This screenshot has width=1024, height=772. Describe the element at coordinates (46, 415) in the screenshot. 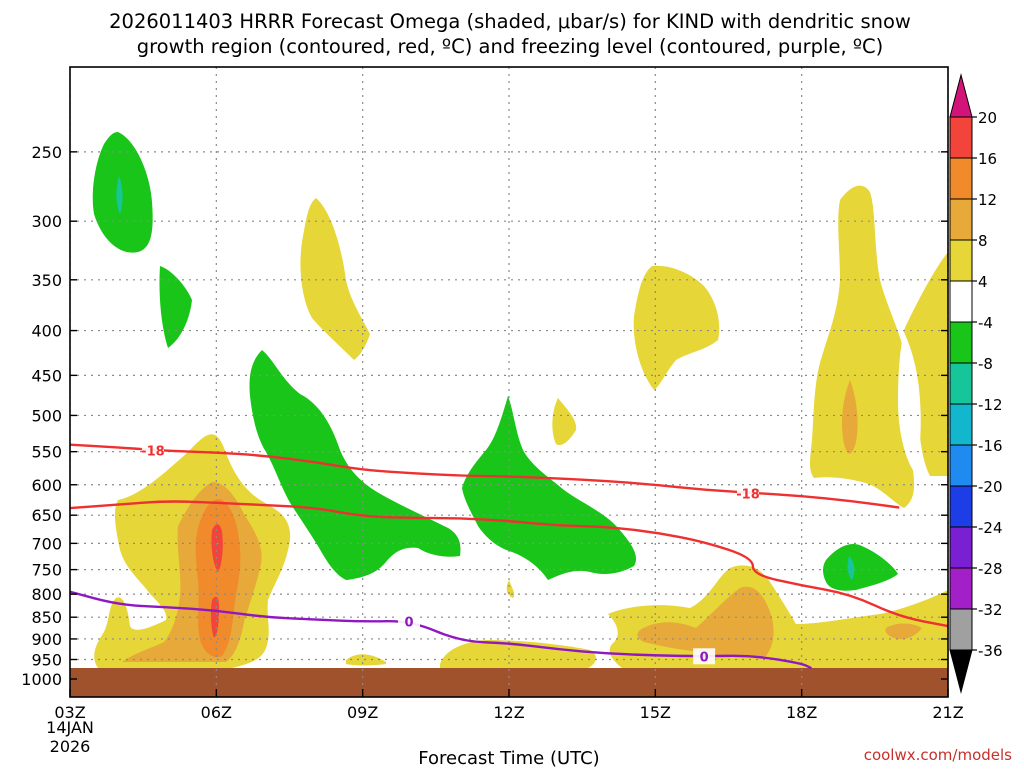

I see `y-tick-label: 500` at that location.